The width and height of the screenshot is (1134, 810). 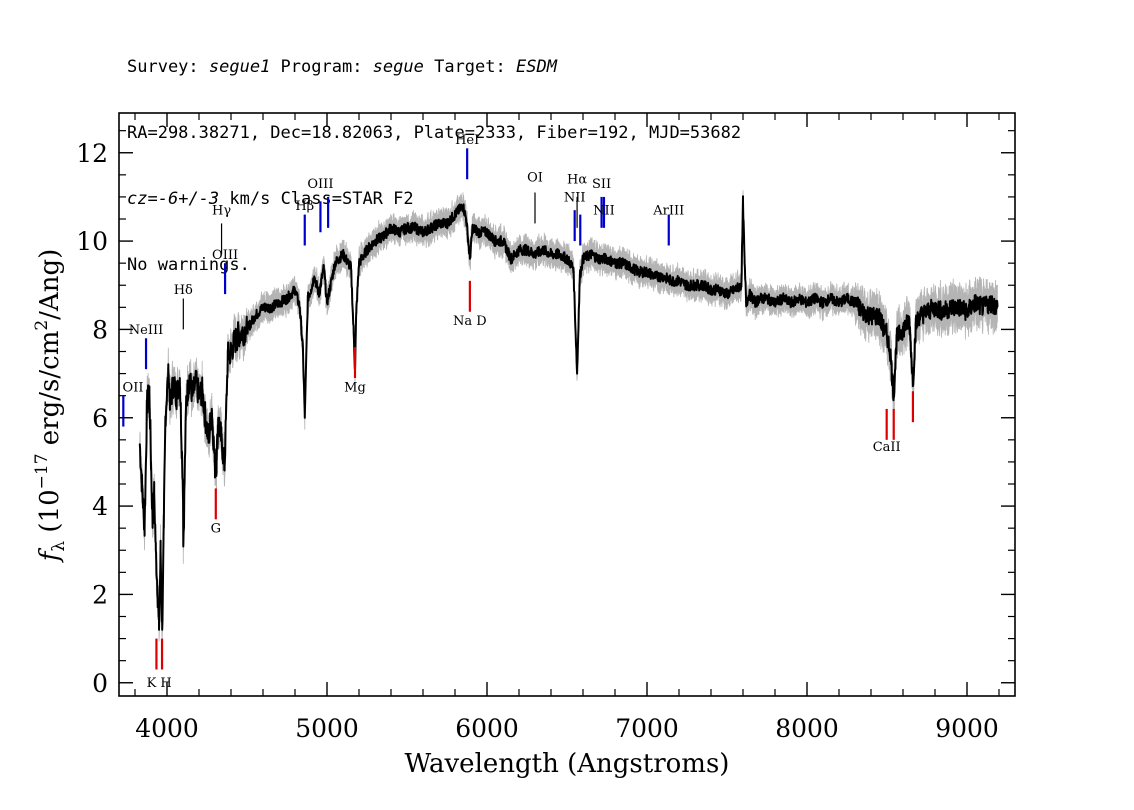 I want to click on spectral-line-label: CaII, so click(x=887, y=447).